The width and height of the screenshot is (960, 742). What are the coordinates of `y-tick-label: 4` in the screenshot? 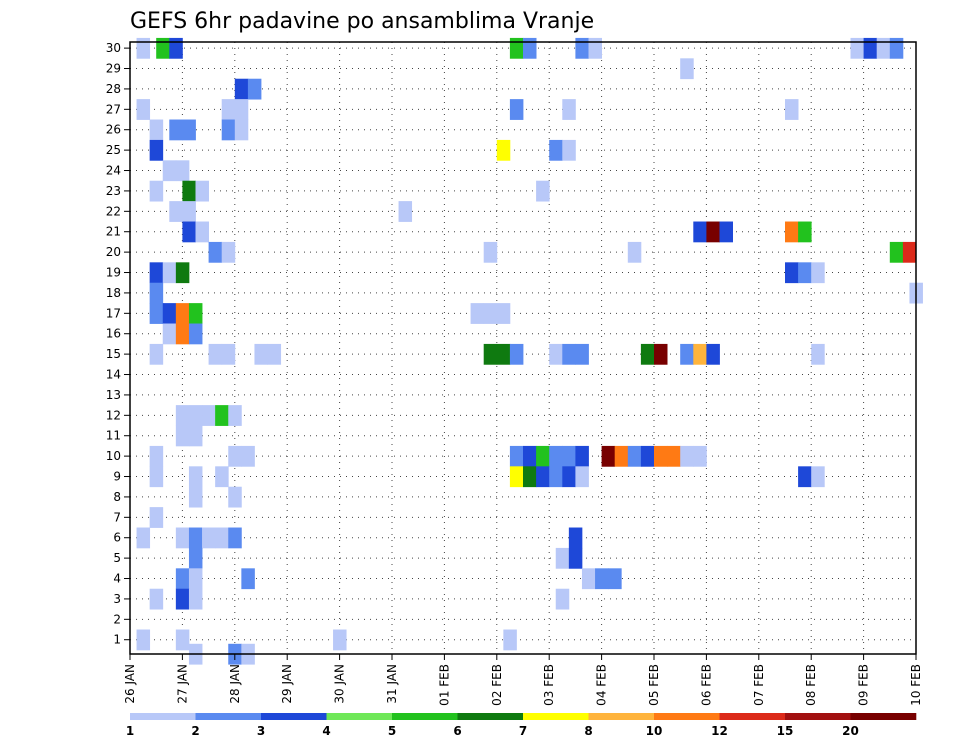 It's located at (117, 579).